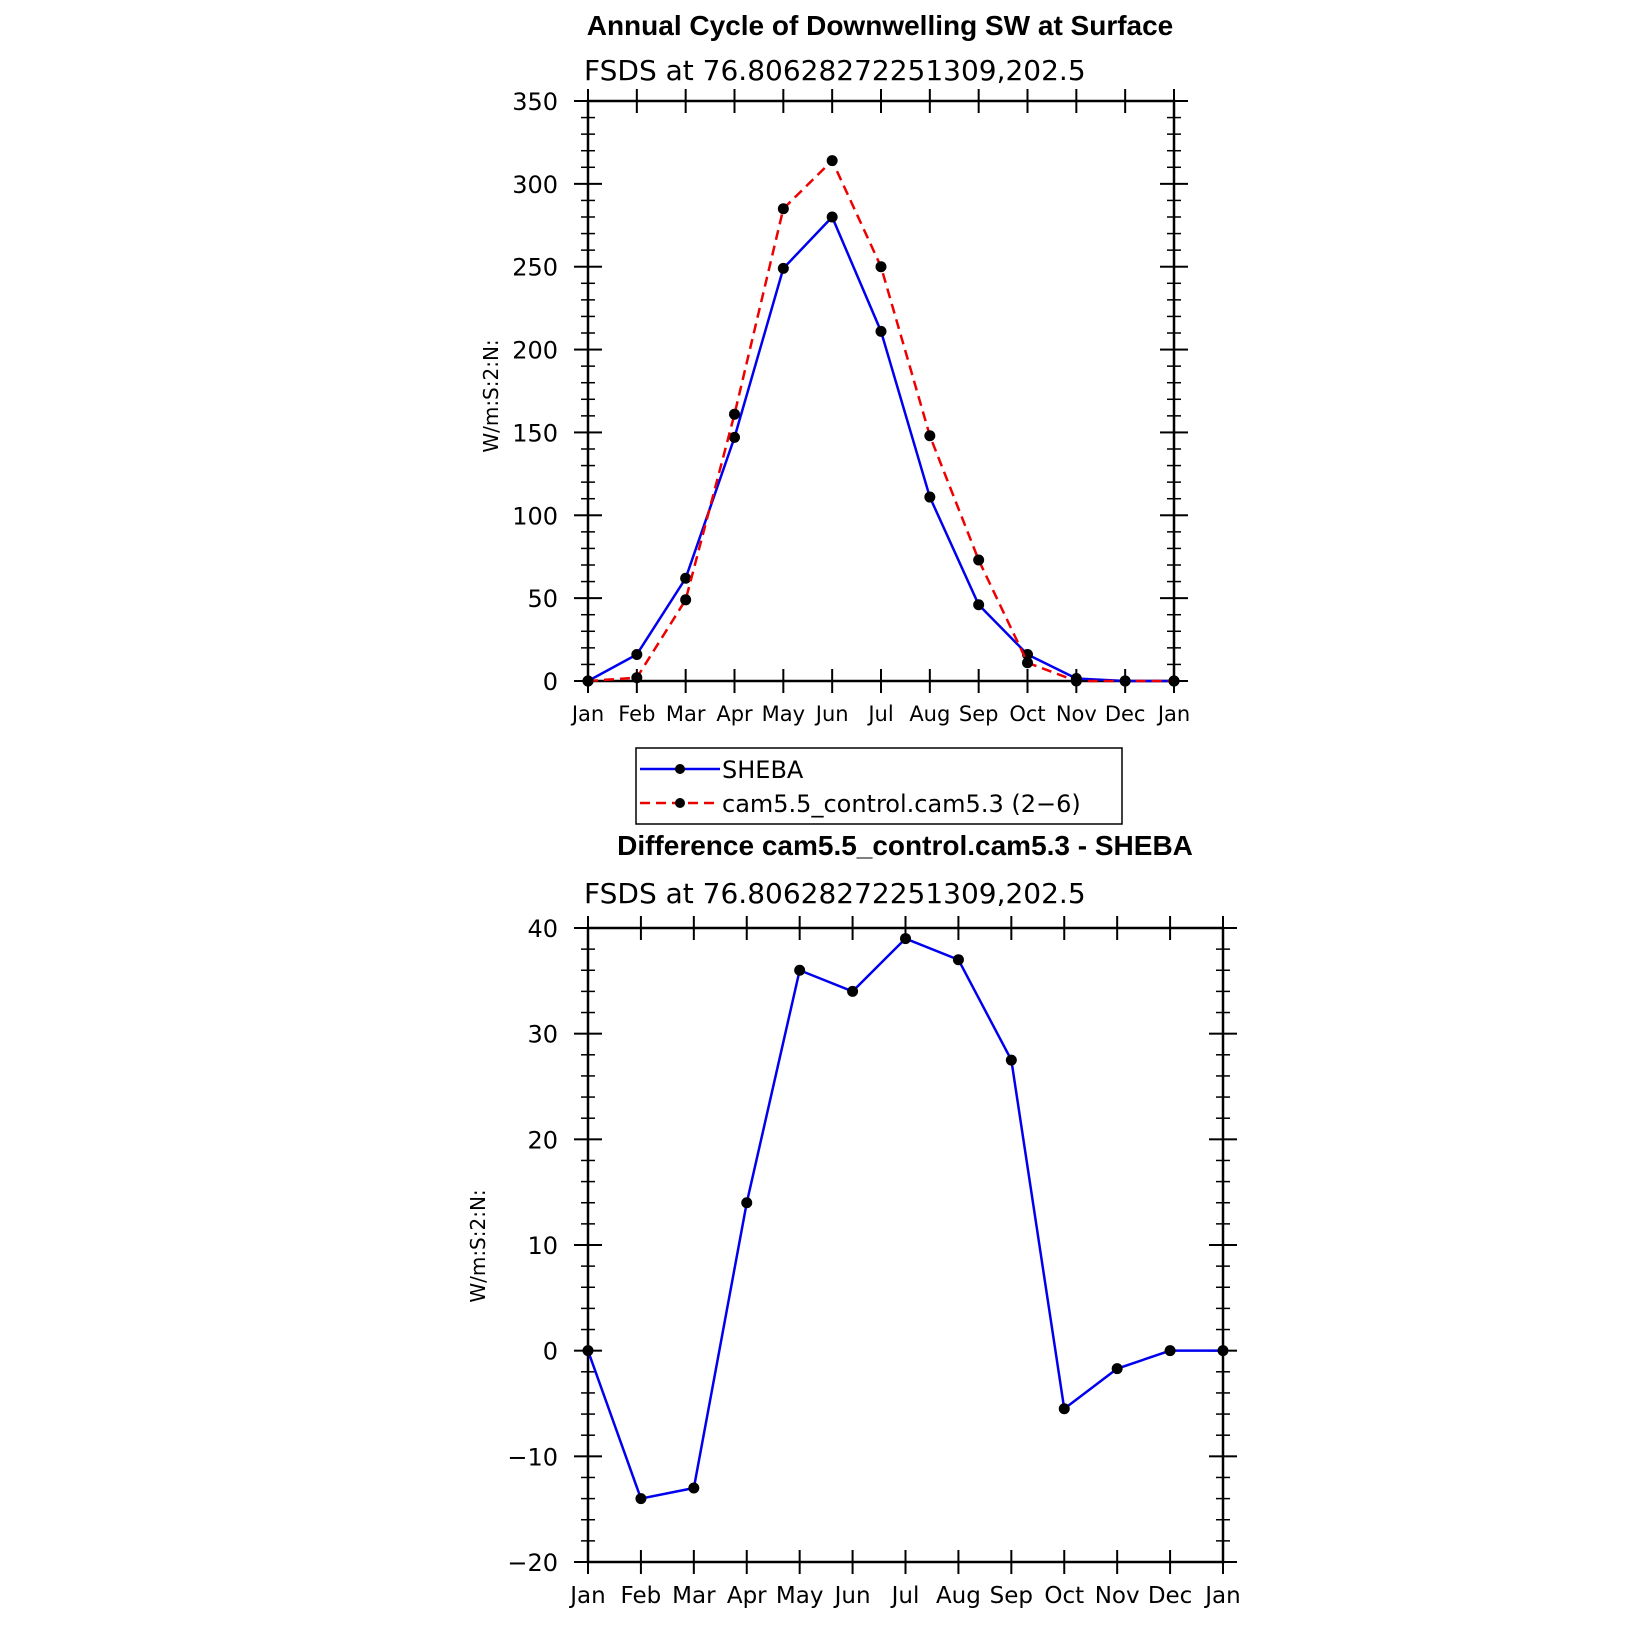 The height and width of the screenshot is (1652, 1652). I want to click on y-tick-labels: −20 −10 0 10 20 30 40, so click(532, 1246).